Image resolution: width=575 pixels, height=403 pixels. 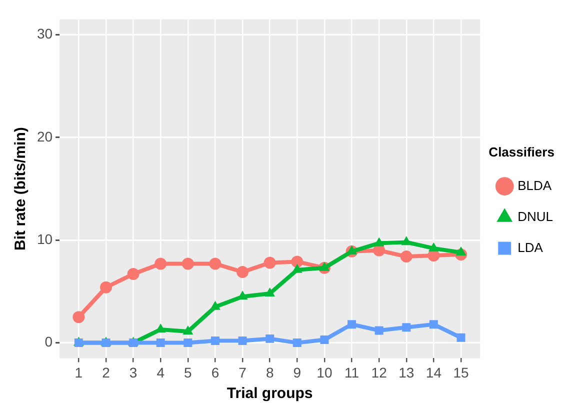 What do you see at coordinates (78, 372) in the screenshot?
I see `x-tick-label: 1` at bounding box center [78, 372].